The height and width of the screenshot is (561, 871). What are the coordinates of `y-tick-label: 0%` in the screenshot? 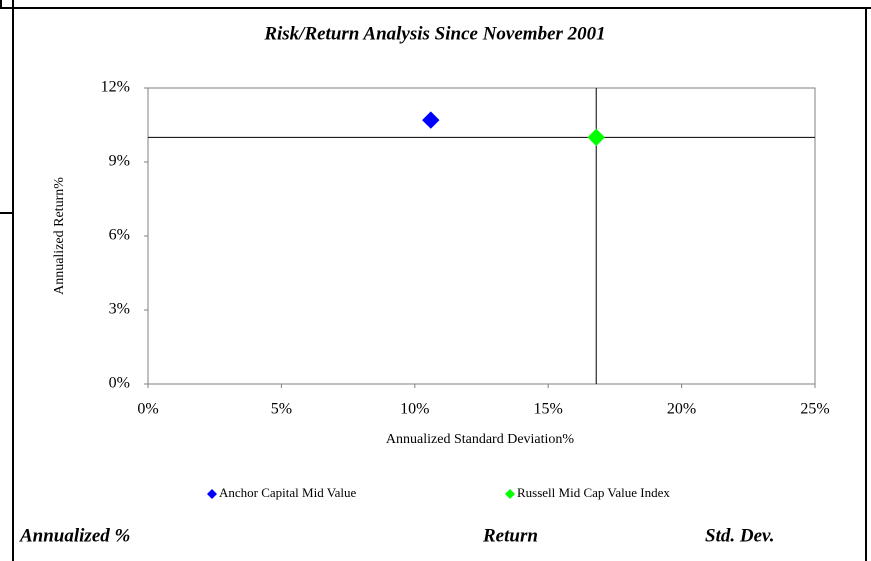 It's located at (119, 383).